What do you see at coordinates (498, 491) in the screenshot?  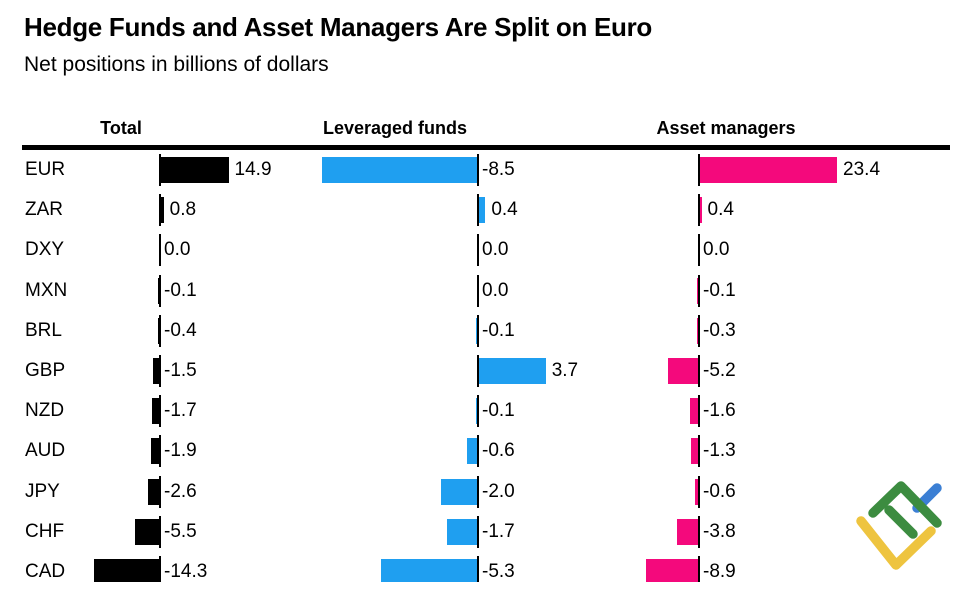 I see `value-label-jpy-leveraged-funds: -2.0` at bounding box center [498, 491].